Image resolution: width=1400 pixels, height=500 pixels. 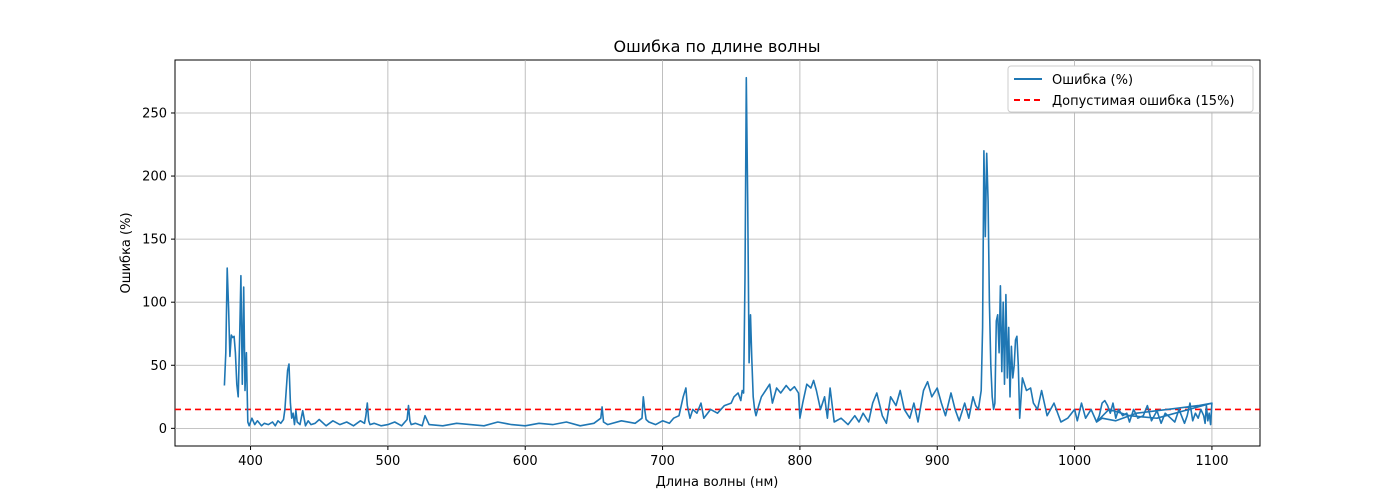 What do you see at coordinates (525, 461) in the screenshot?
I see `x-tick-label: 600` at bounding box center [525, 461].